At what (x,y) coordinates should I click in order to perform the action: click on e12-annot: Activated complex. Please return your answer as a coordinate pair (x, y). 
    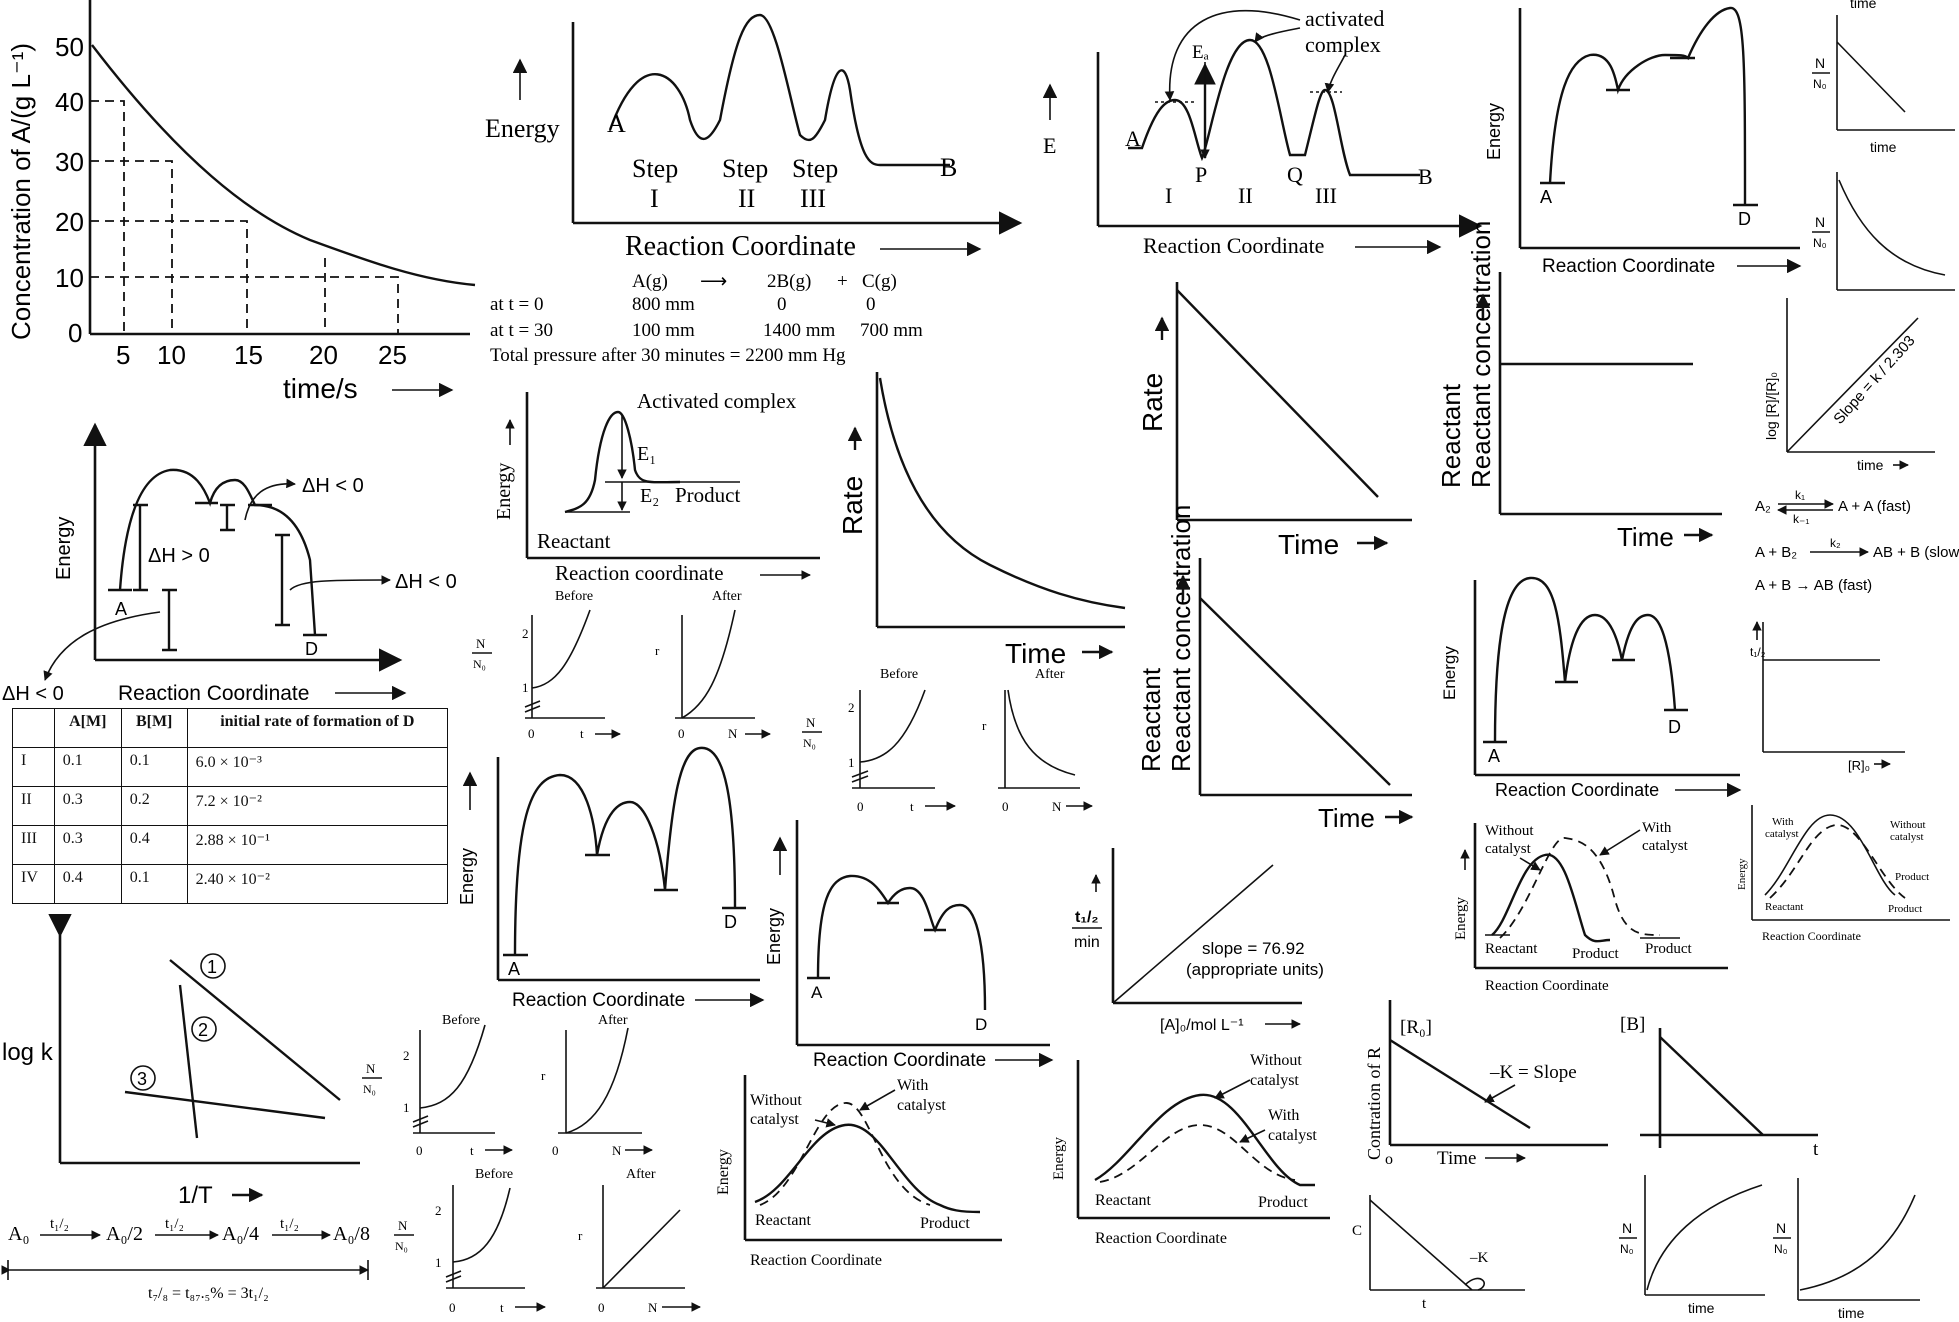
    Looking at the image, I should click on (717, 401).